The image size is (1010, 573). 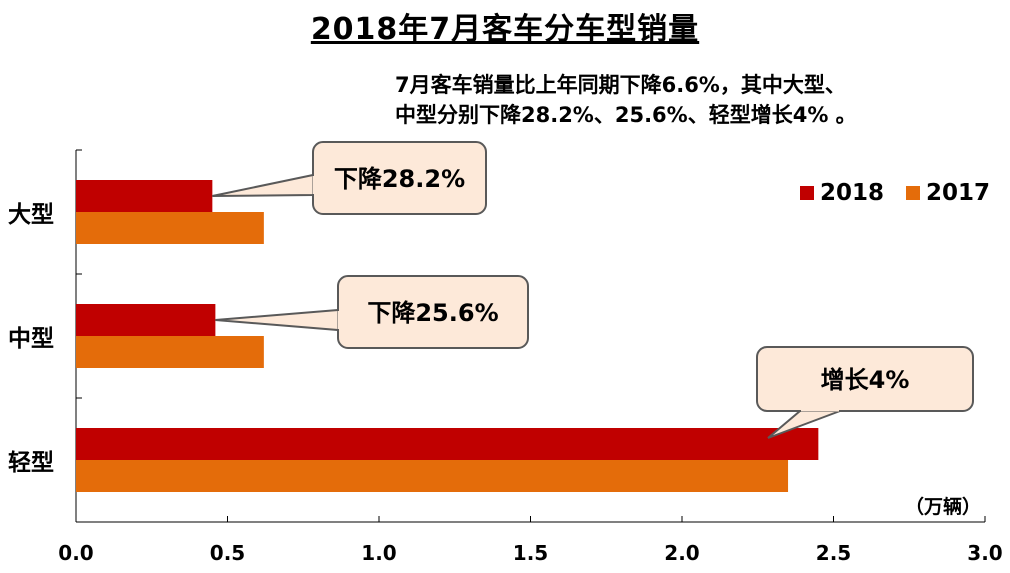 I want to click on legend-label-2018: 2018, so click(x=852, y=193).